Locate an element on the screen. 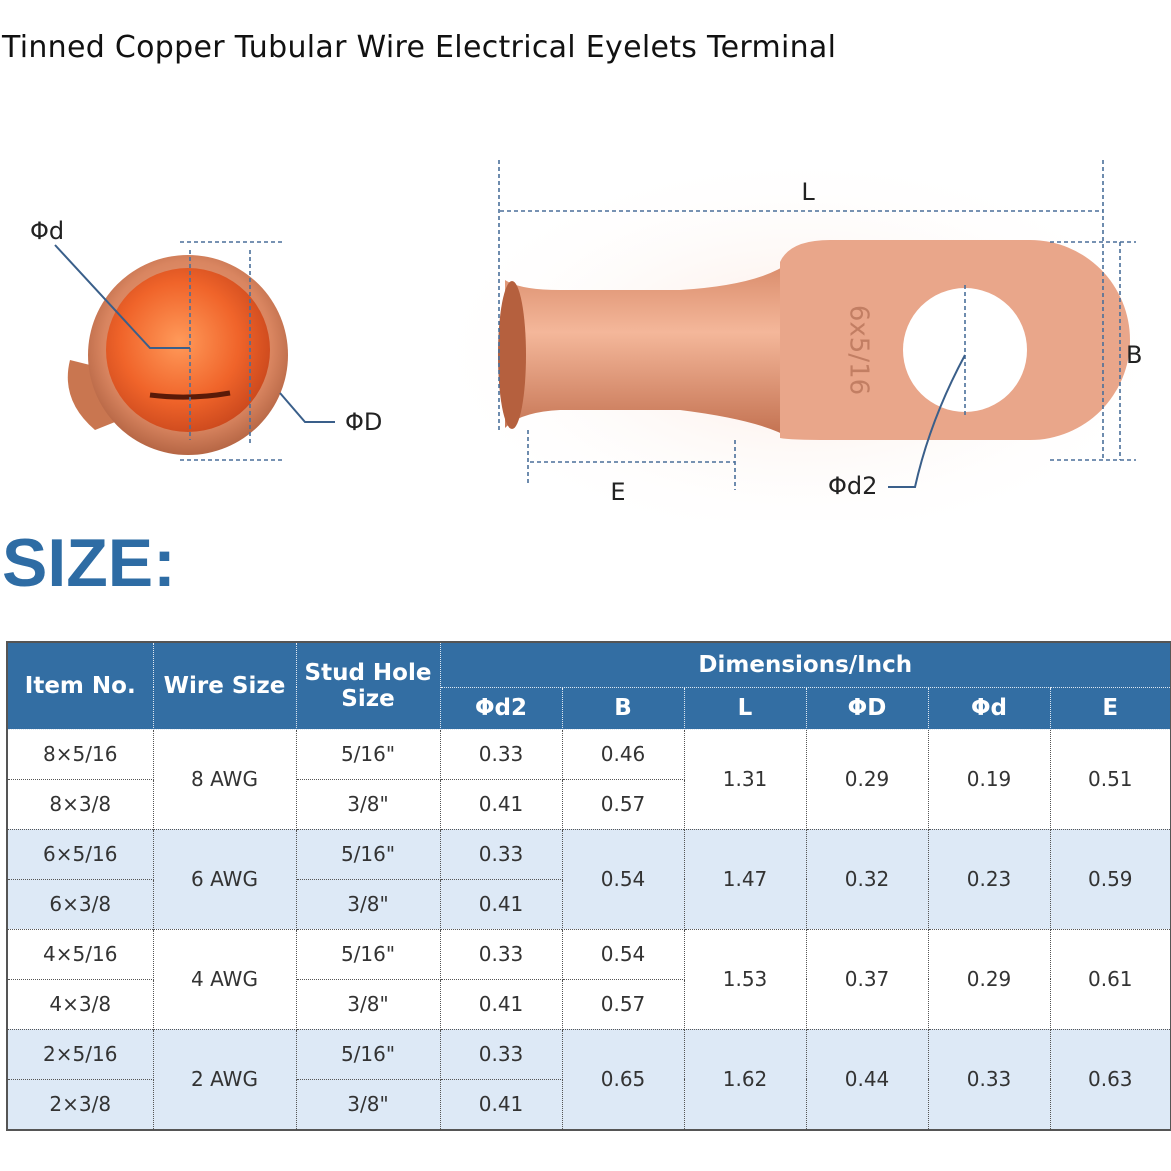  table-row: 8×3/8 3/8" 0.41 0.57 is located at coordinates (588, 804).